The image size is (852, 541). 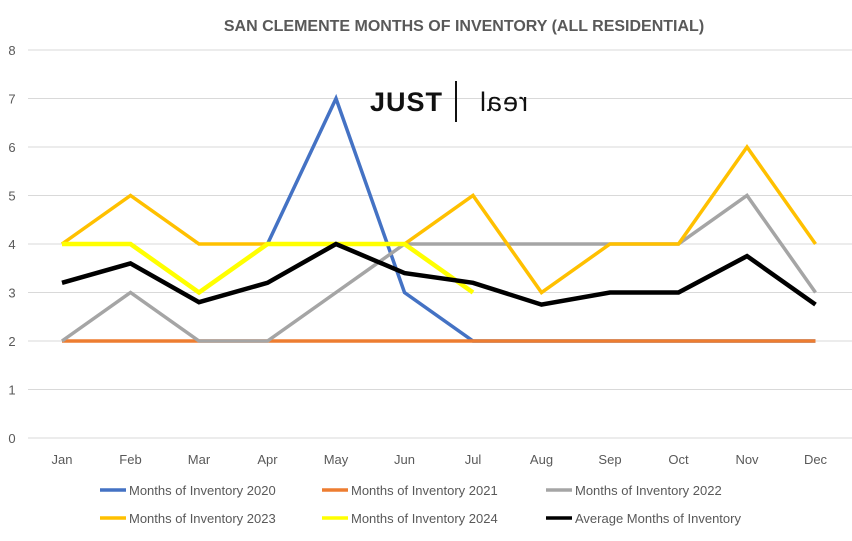 I want to click on legend-item-3: Months of Inventory 2023, so click(x=188, y=518).